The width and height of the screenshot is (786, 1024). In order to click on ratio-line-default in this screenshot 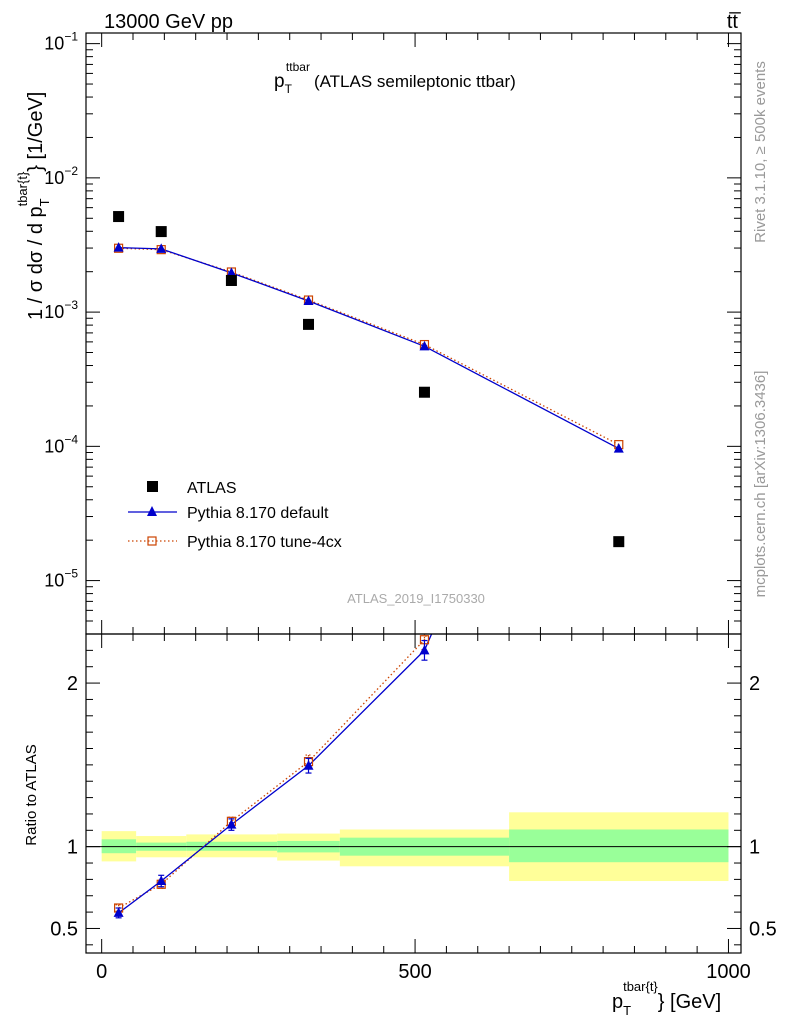, I will do `click(275, 774)`.